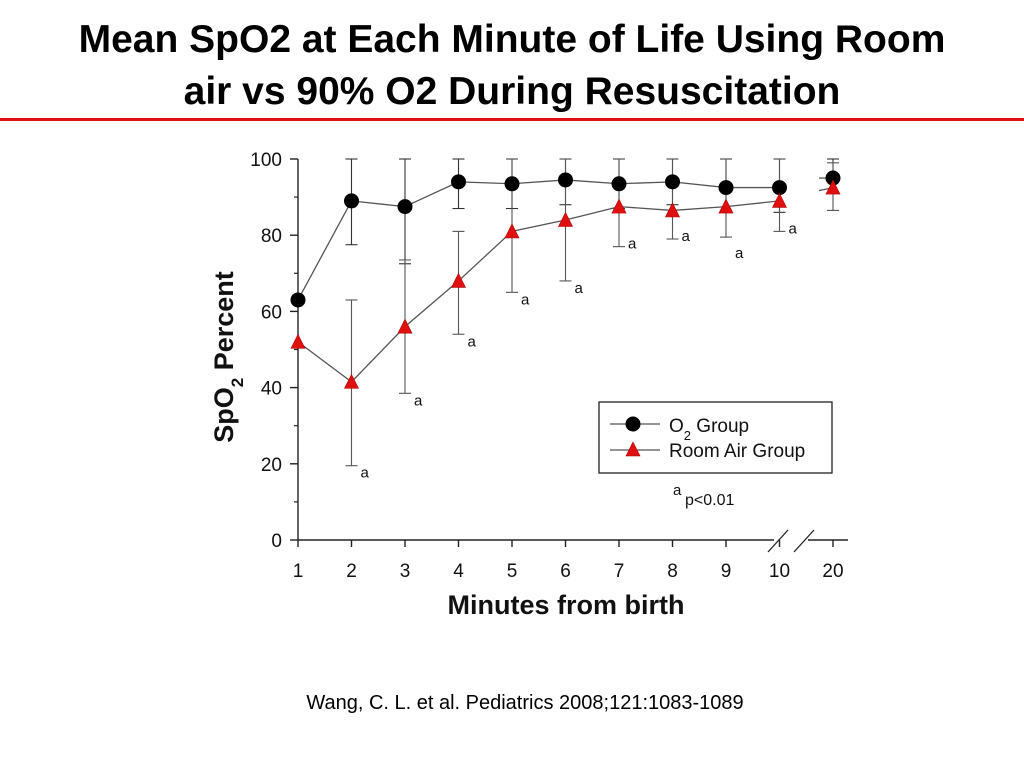  What do you see at coordinates (271, 389) in the screenshot?
I see `y-tick-label: 40` at bounding box center [271, 389].